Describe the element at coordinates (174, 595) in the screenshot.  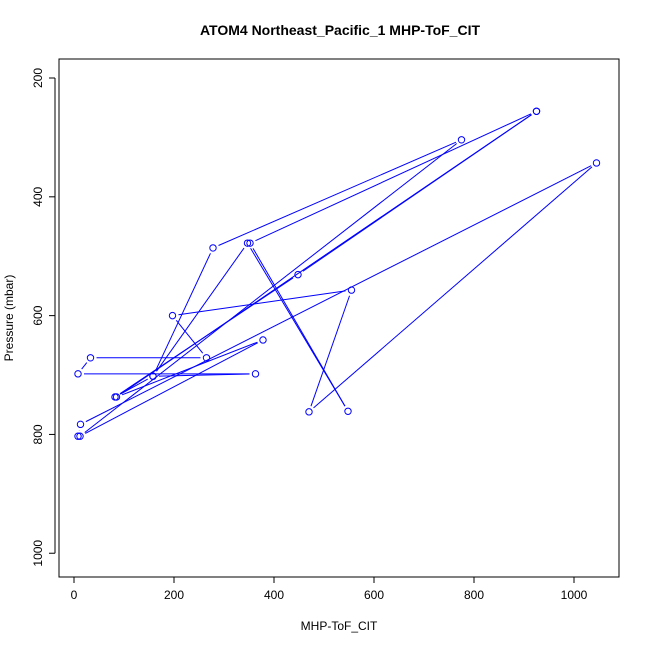
I see `x-tick-label: 200` at that location.